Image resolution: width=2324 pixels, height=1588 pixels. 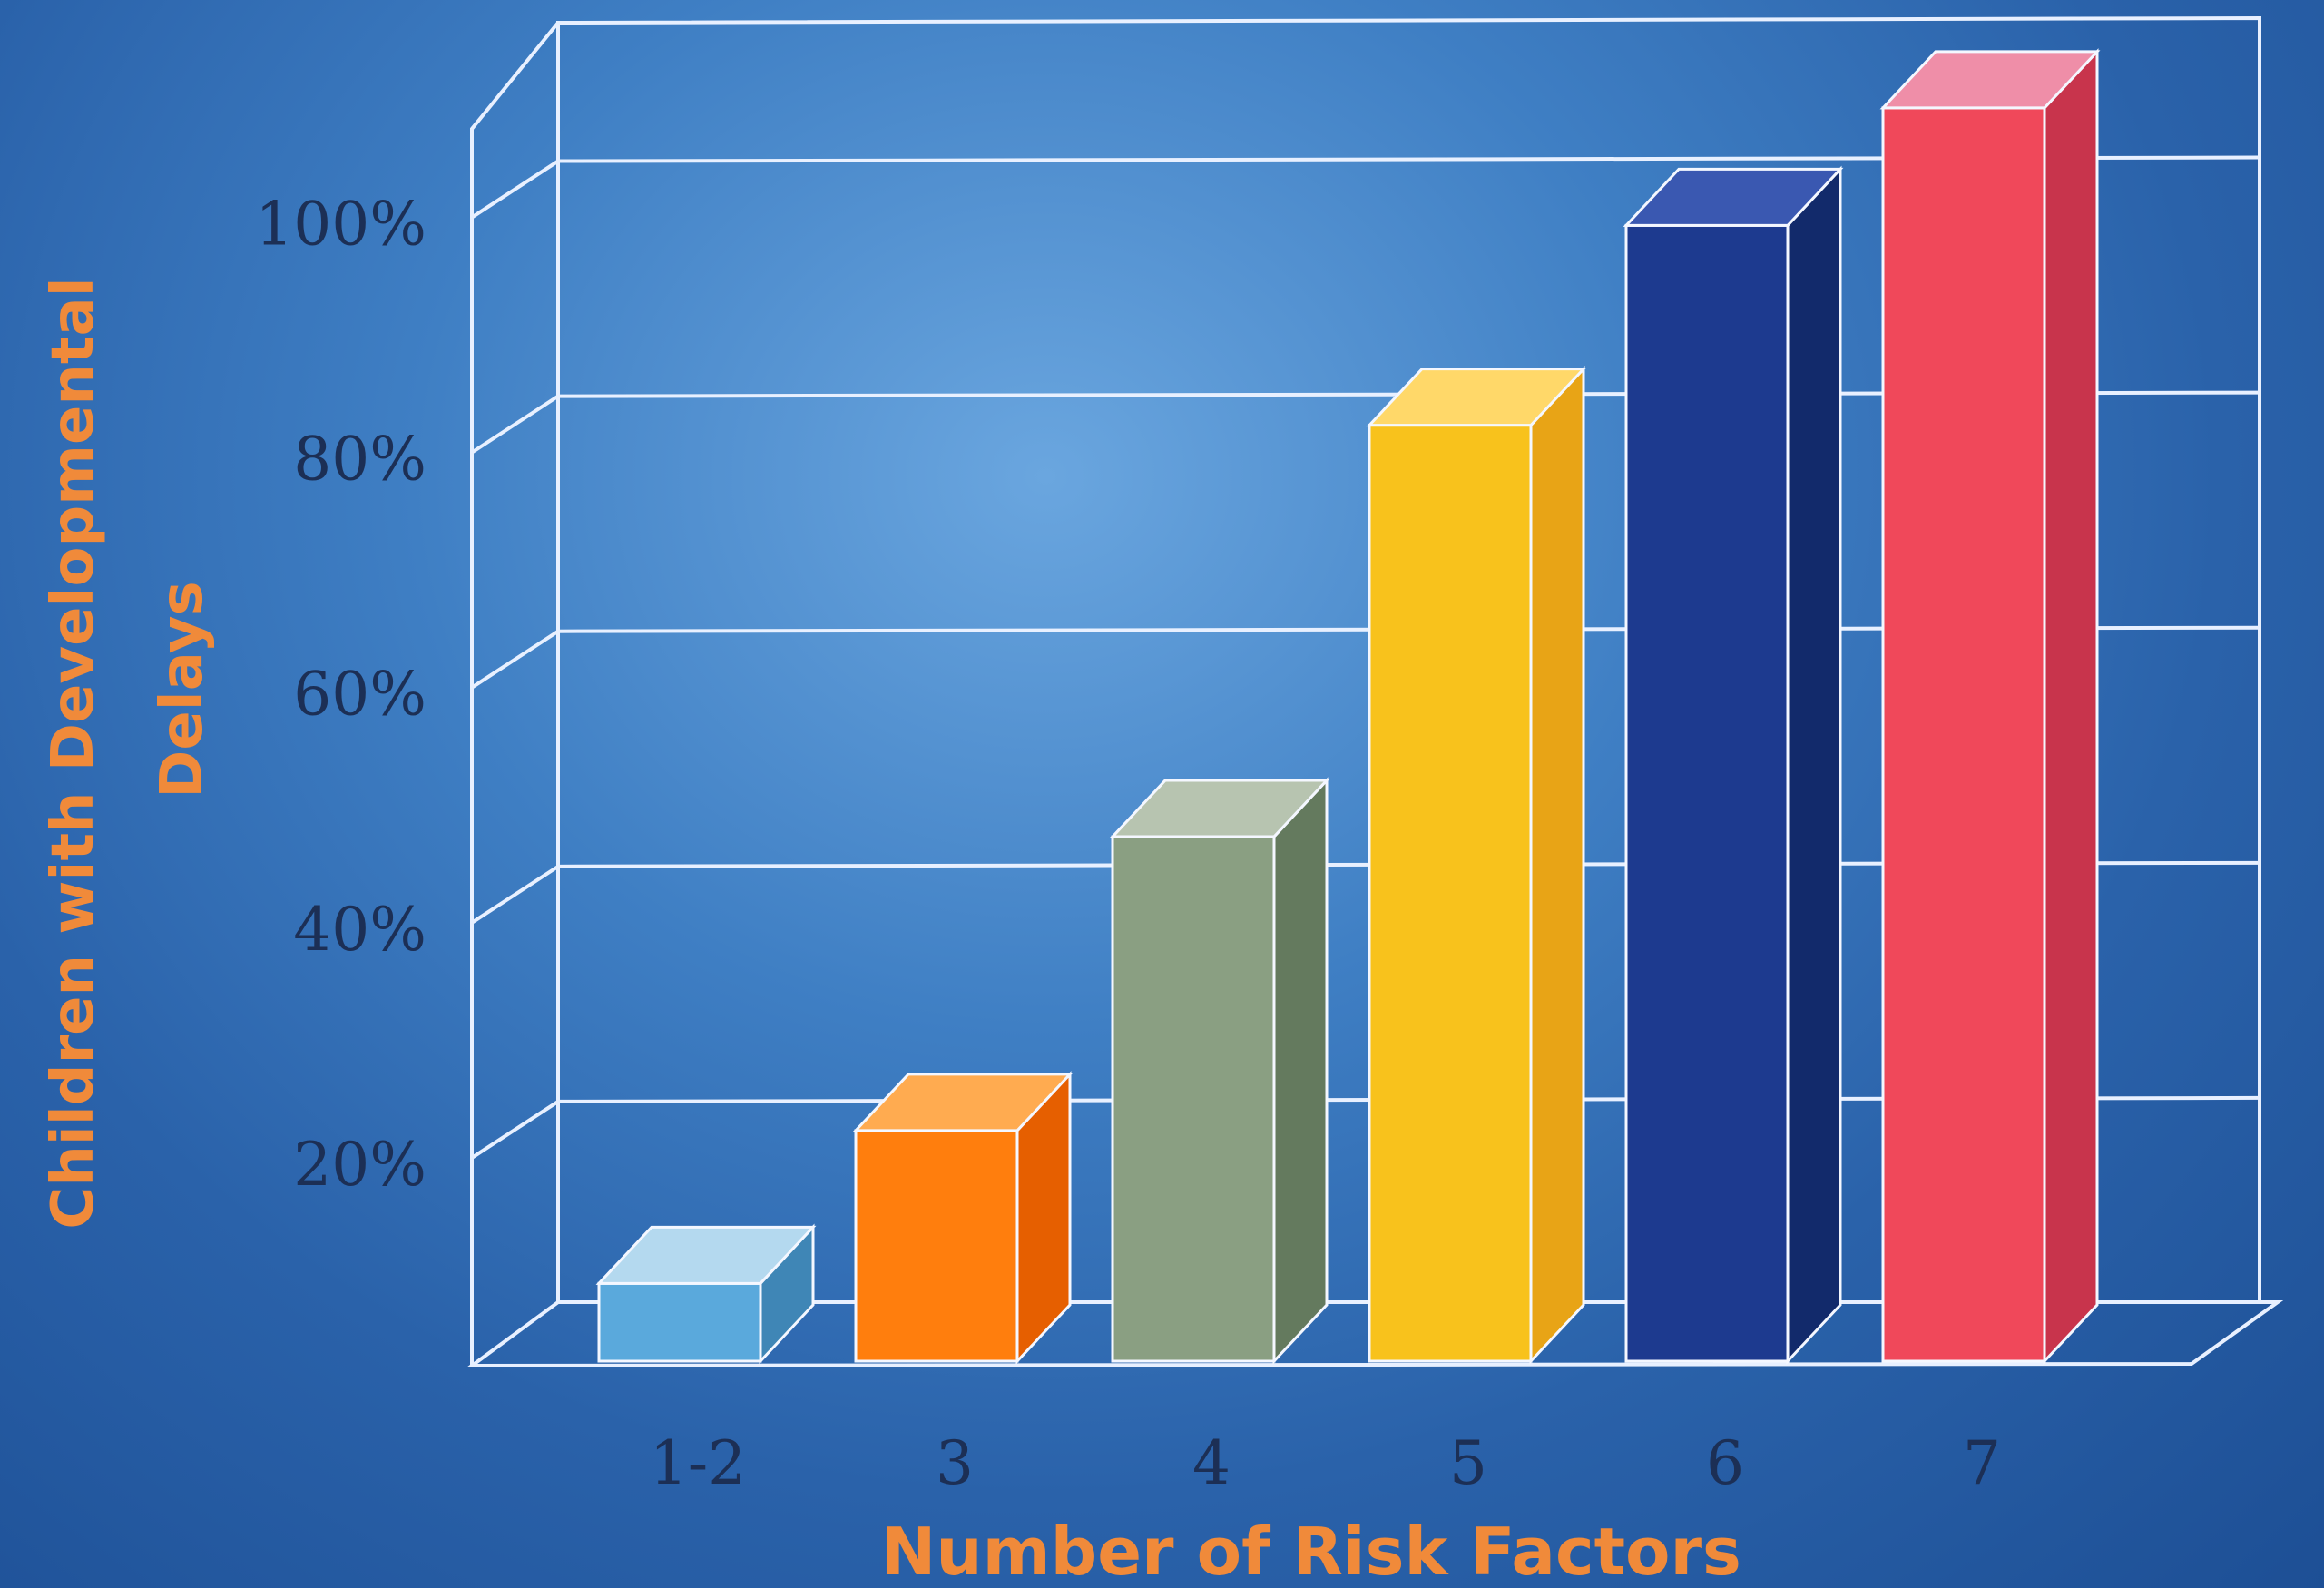 What do you see at coordinates (698, 1463) in the screenshot?
I see `x-tick-label: 1-2` at bounding box center [698, 1463].